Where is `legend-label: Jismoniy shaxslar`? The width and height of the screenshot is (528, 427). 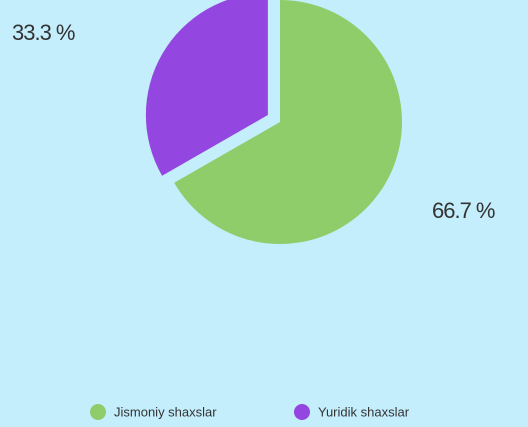
legend-label: Jismoniy shaxslar is located at coordinates (165, 411).